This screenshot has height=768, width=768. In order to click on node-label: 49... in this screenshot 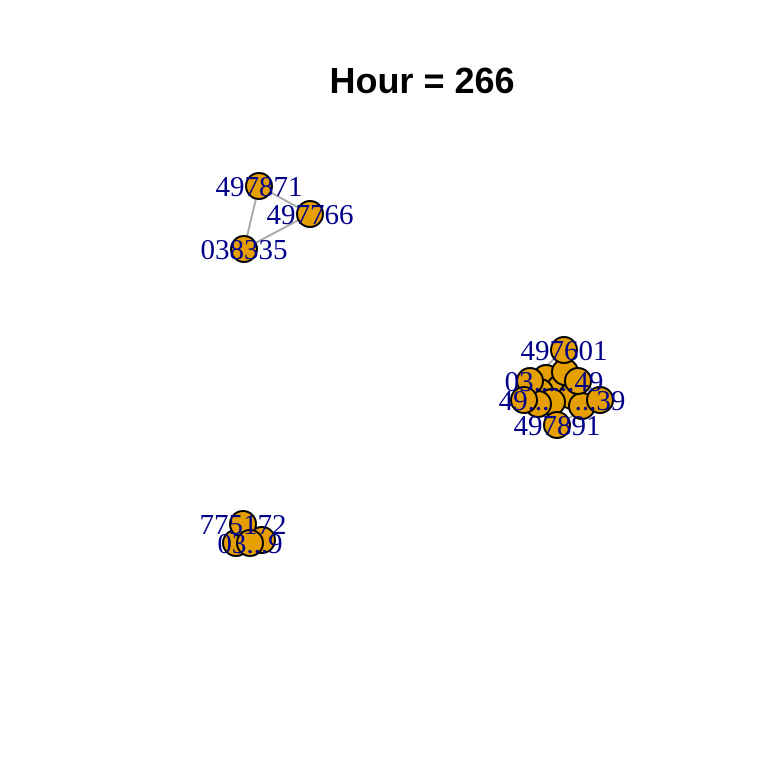, I will do `click(524, 401)`.